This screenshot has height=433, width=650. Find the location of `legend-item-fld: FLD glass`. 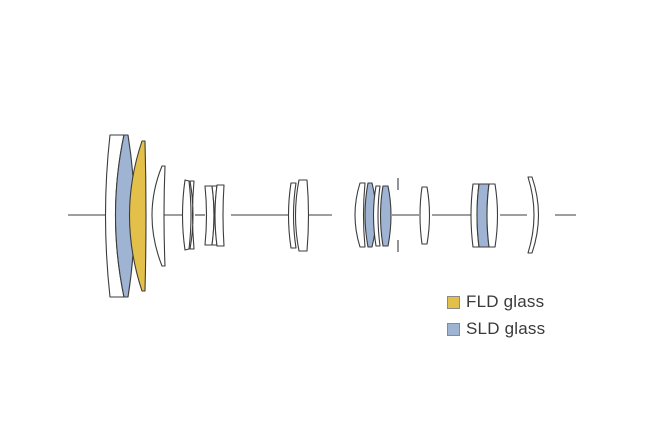

legend-item-fld: FLD glass is located at coordinates (496, 301).